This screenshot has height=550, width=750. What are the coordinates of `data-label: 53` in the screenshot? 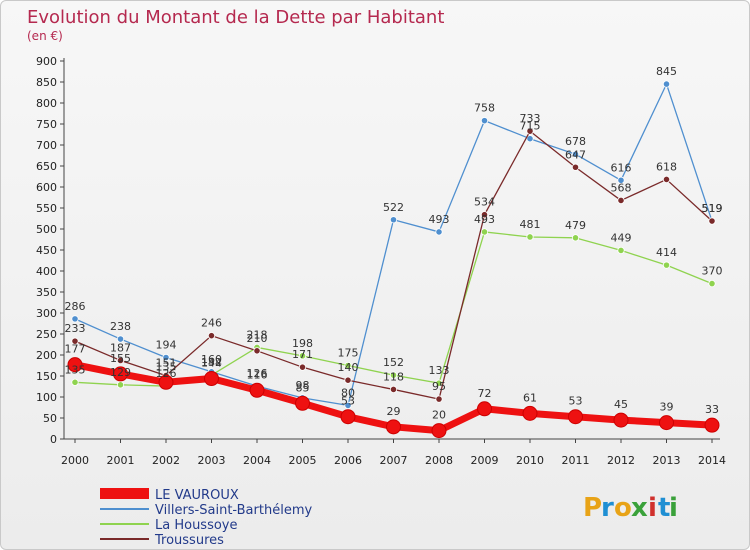 It's located at (348, 401).